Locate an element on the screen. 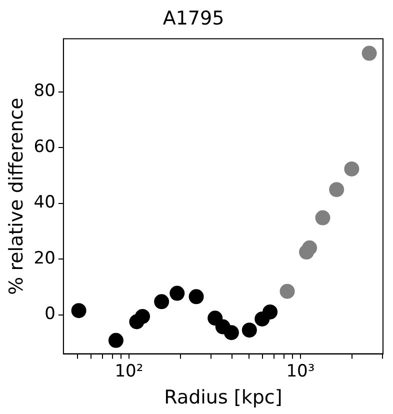 The image size is (393, 414). y-tick-label: 80 is located at coordinates (45, 91).